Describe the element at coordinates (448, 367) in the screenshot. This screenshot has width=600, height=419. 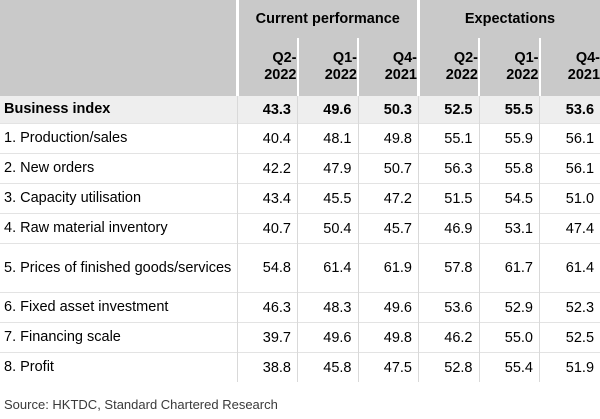
I see `value-cell: 52.8` at that location.